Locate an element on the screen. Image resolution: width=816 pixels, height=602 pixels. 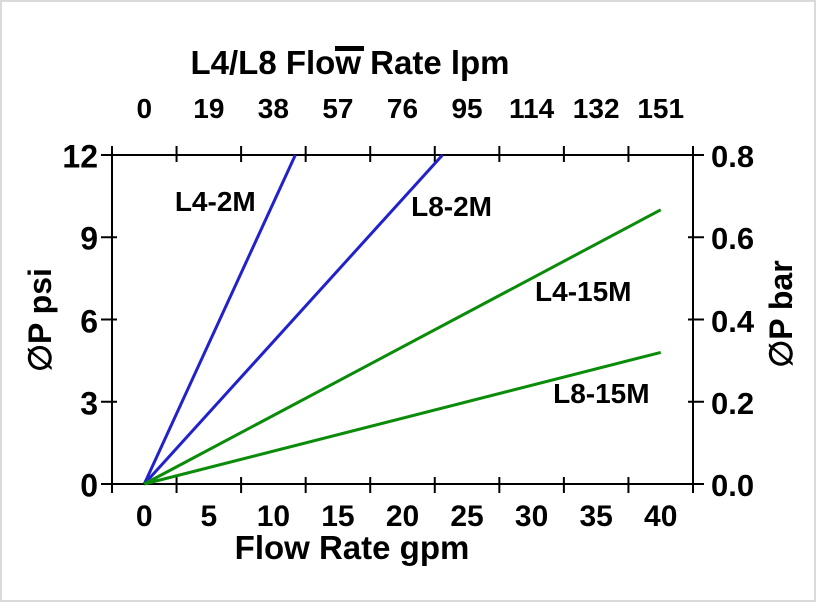
bottom-axis-title: Flow Rate gpm is located at coordinates (352, 547).